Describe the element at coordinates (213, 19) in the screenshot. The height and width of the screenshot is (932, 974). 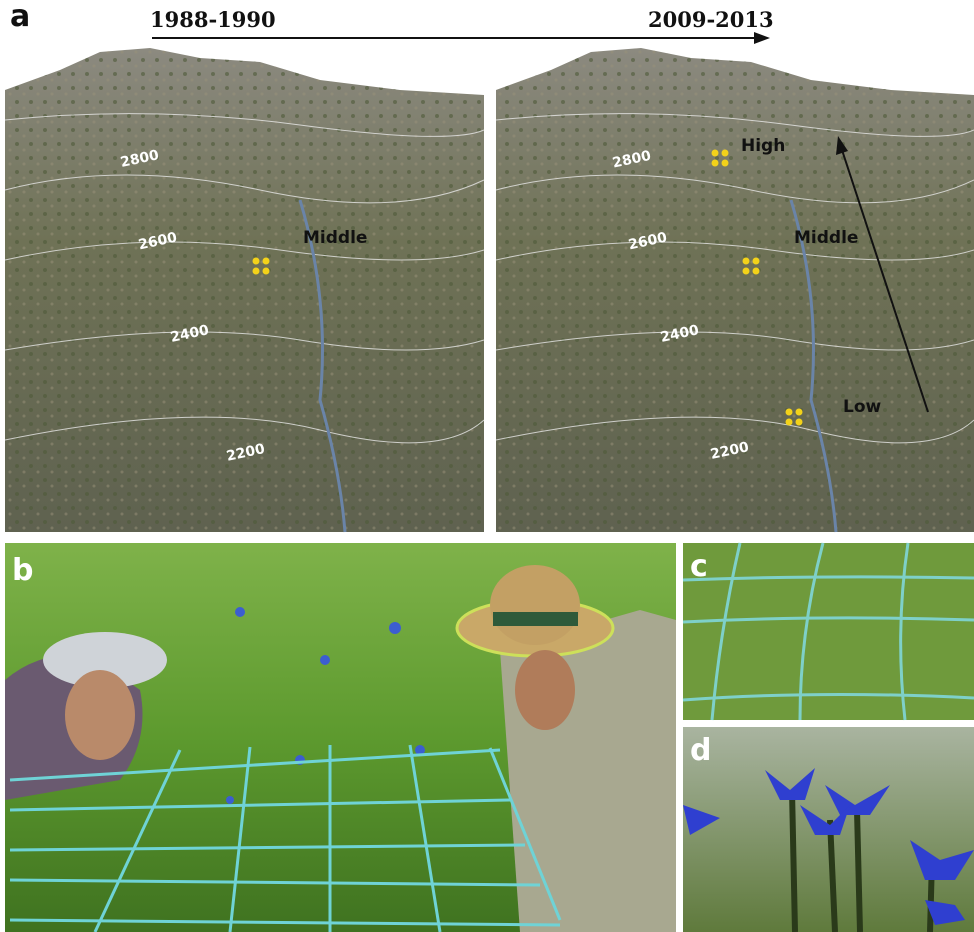
I see `period-start: 1988-1990` at that location.